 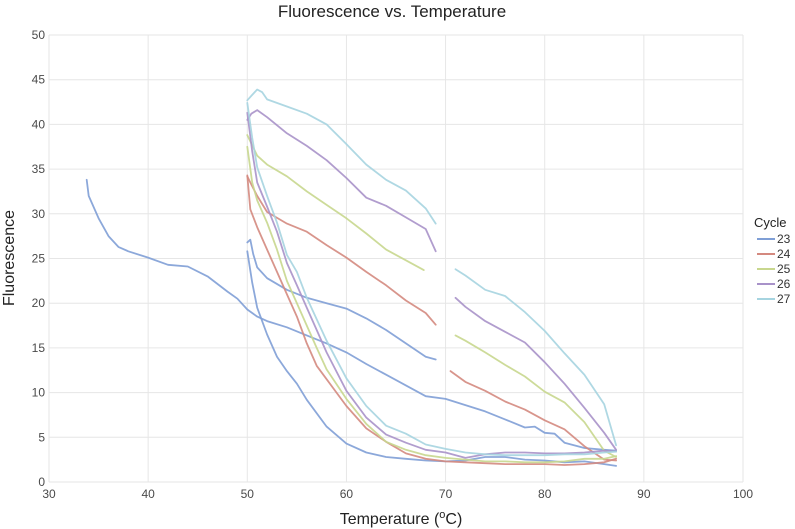 I want to click on y-tick-label: 50, so click(x=39, y=35).